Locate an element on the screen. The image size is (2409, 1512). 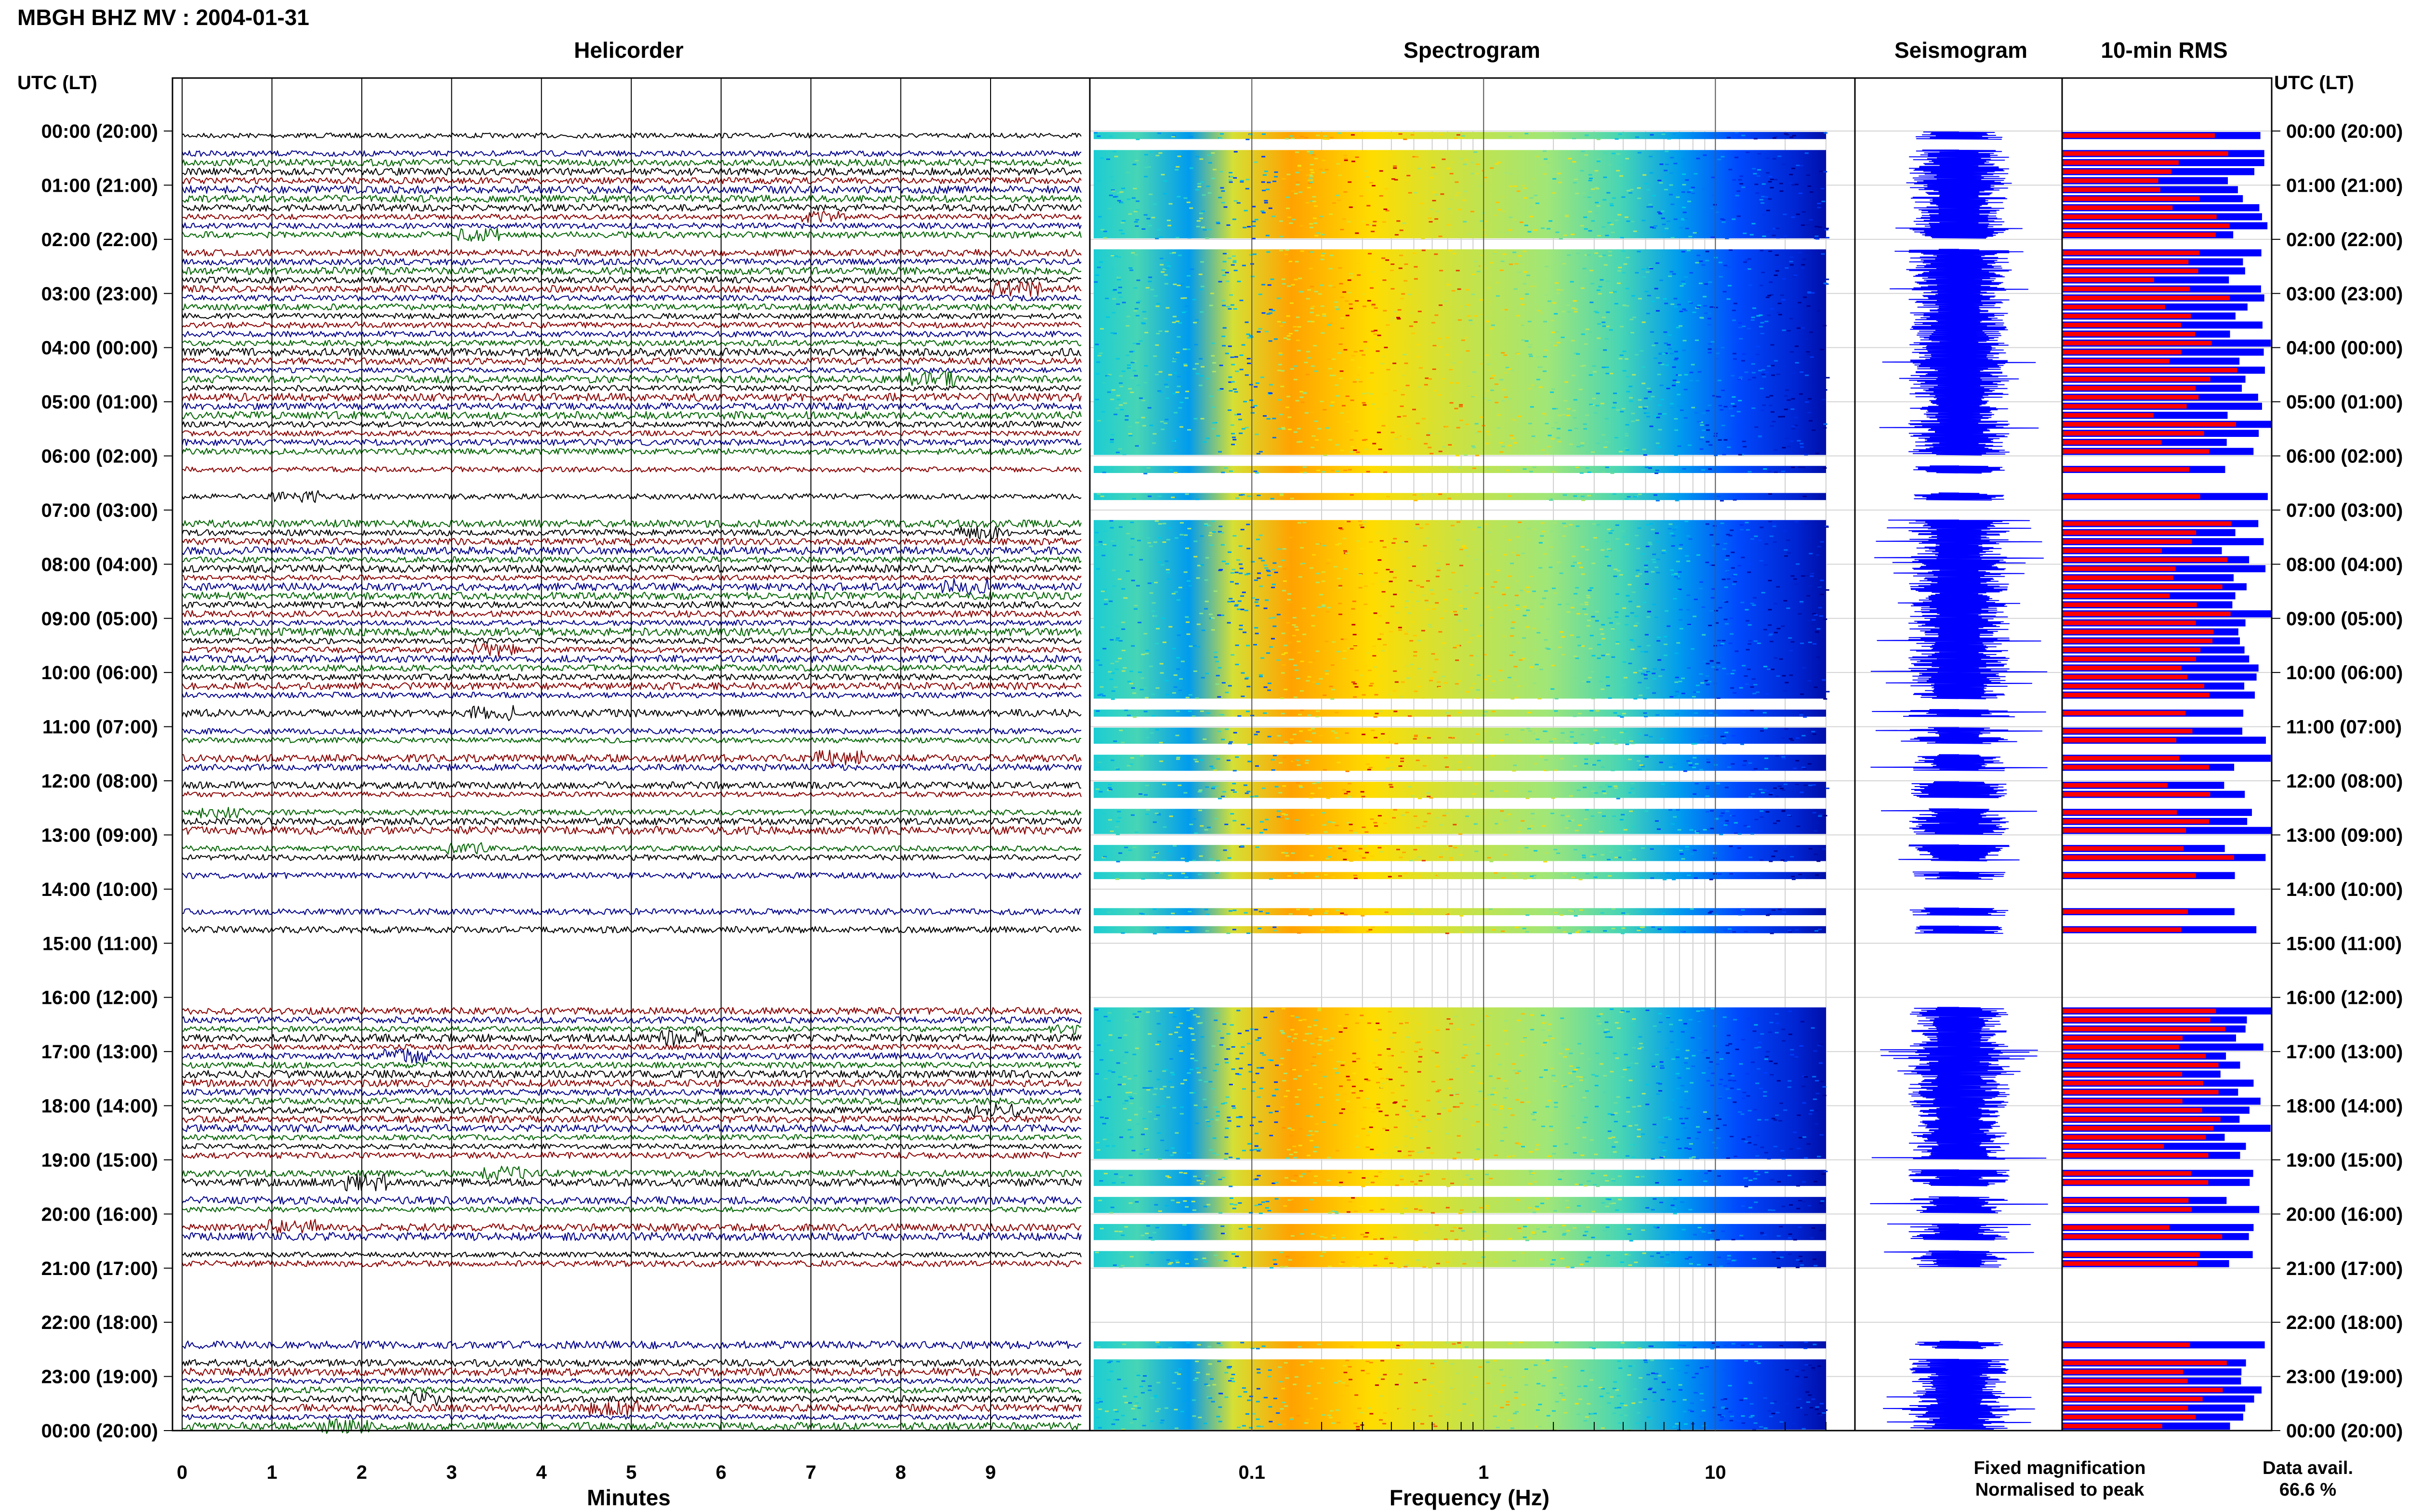
left-hour-label: 08:00 (04:00) is located at coordinates (99, 564).